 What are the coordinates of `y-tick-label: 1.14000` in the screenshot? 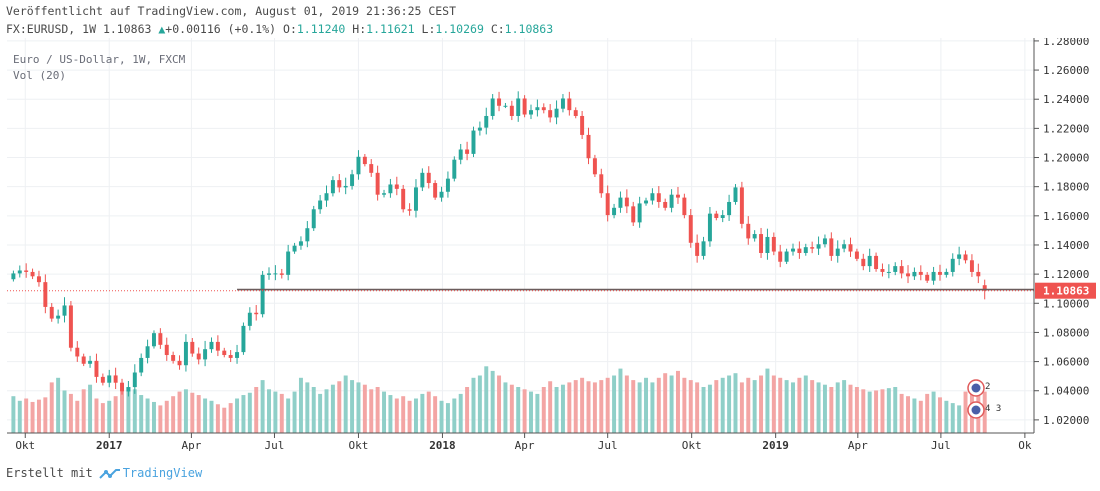 It's located at (1066, 245).